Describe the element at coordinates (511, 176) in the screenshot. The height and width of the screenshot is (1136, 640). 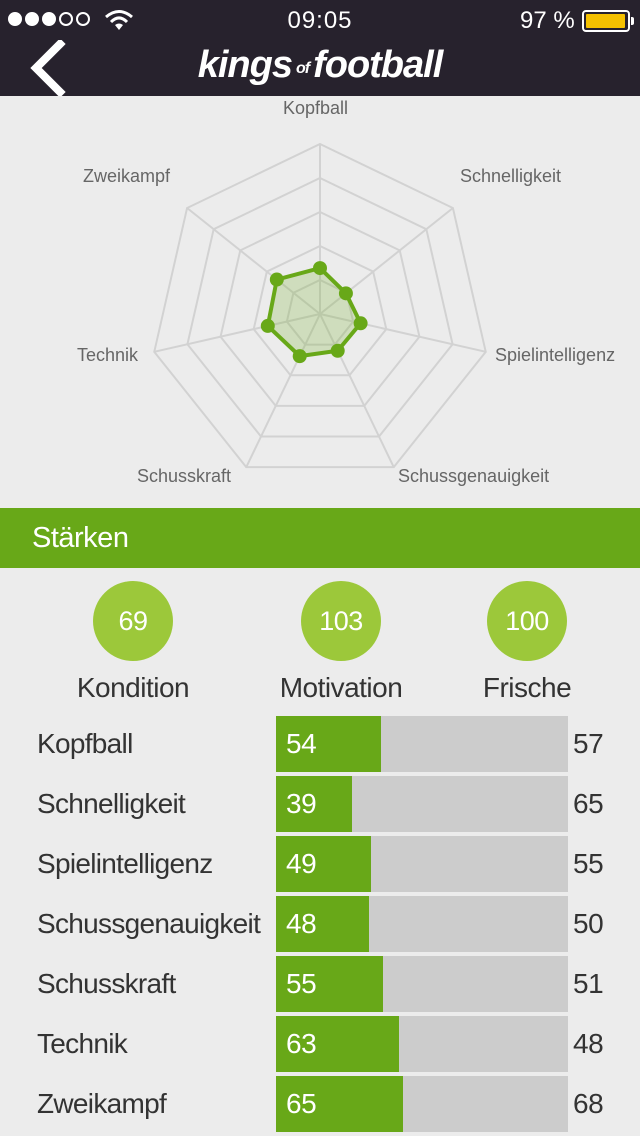
I see `radar-label-schnelligkeit: Schnelligkeit` at that location.